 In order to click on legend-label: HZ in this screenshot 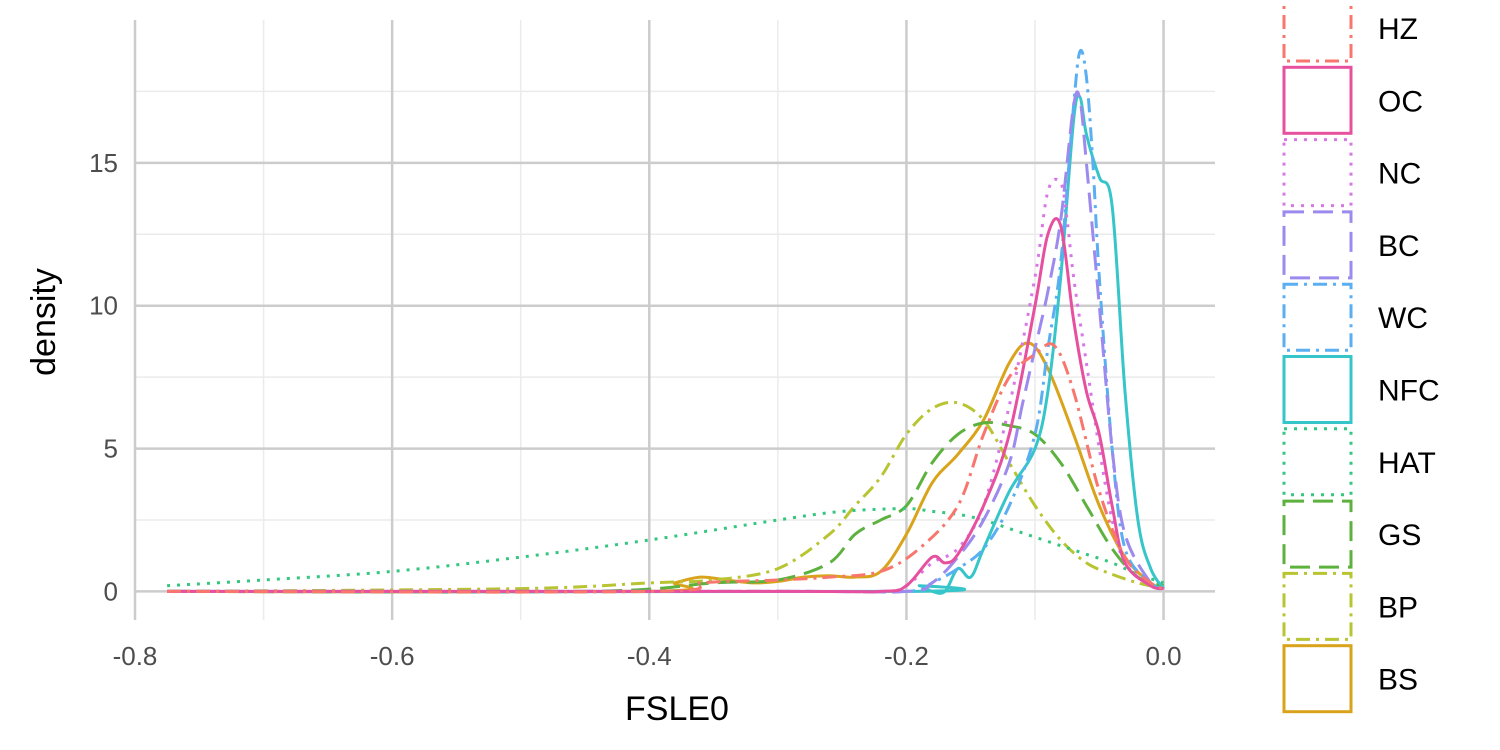, I will do `click(1398, 29)`.